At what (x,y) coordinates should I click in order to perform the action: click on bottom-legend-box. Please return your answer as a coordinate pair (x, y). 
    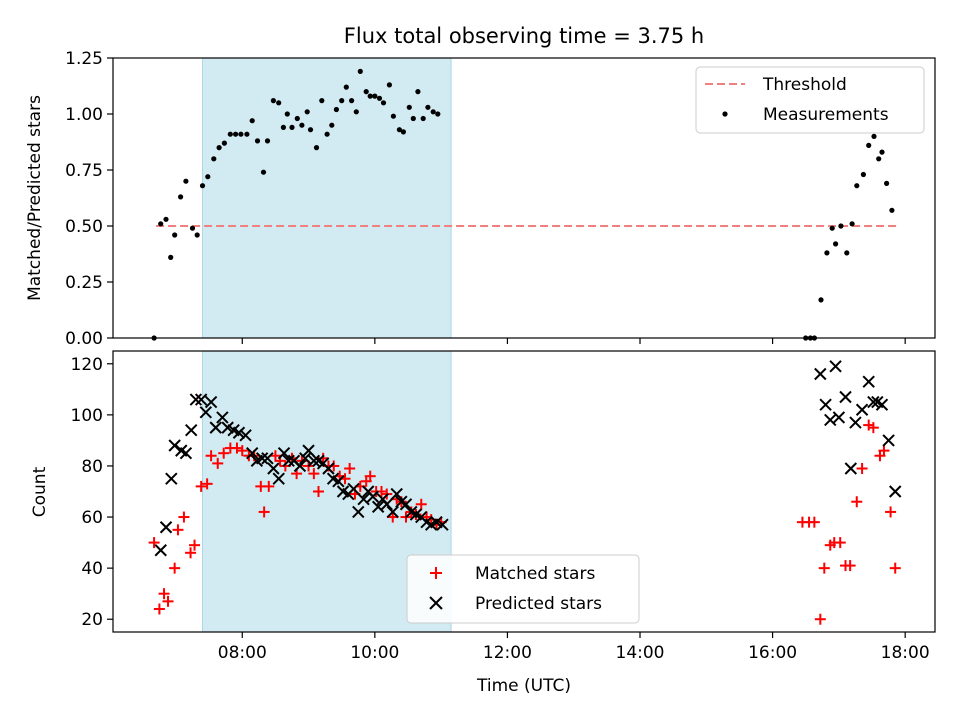
    Looking at the image, I should click on (523, 589).